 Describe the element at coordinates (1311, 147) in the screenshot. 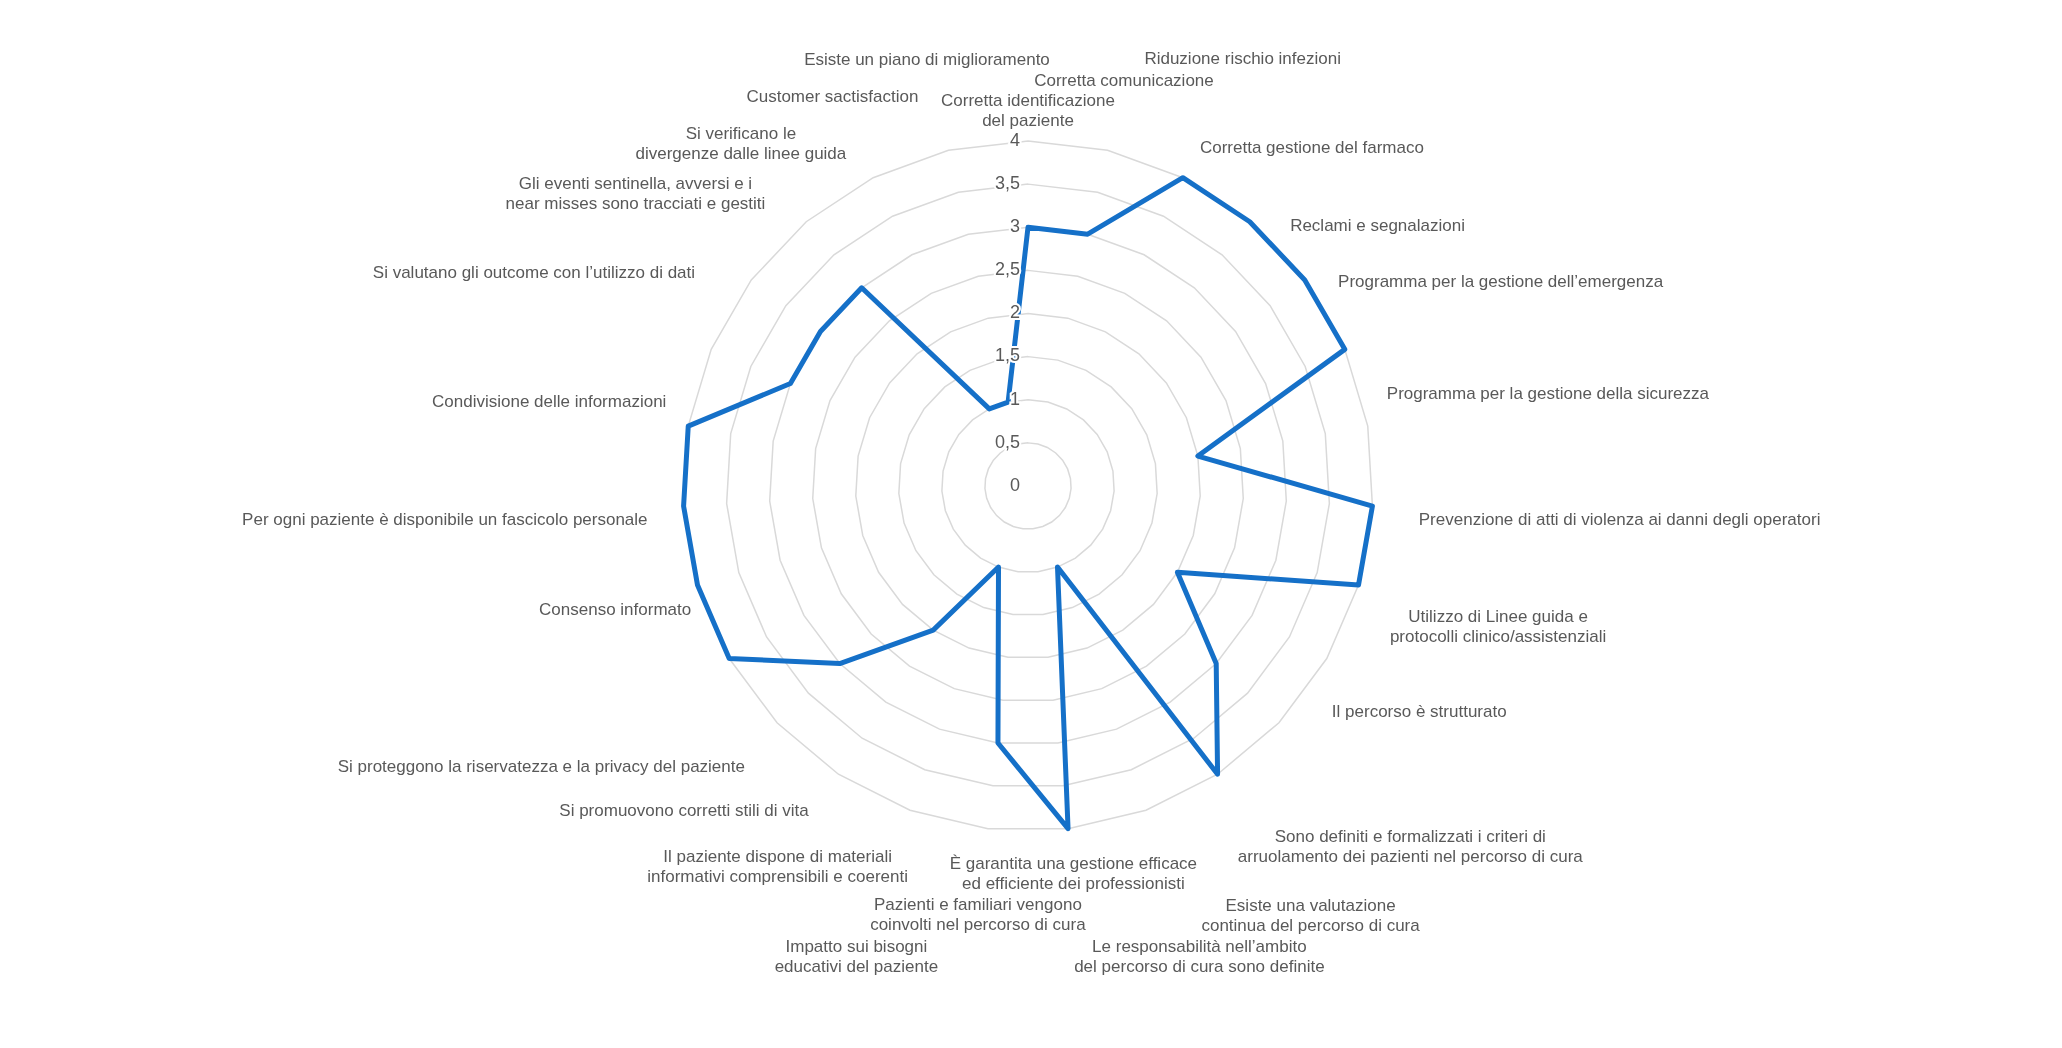

I see `spoke-label: Corretta gestione del farmaco` at that location.